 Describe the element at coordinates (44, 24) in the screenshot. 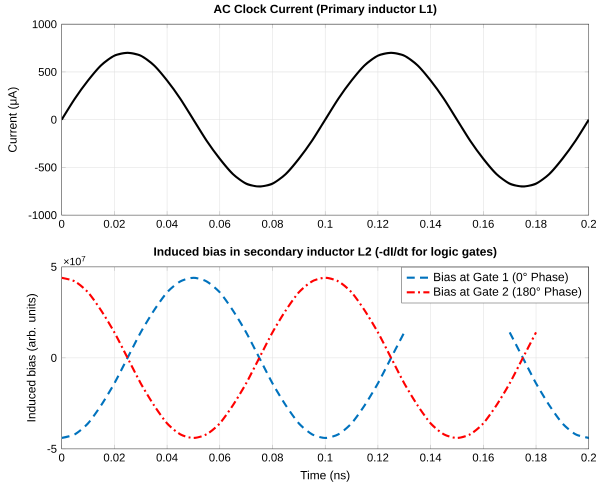

I see `y-tick-label: 1000` at that location.